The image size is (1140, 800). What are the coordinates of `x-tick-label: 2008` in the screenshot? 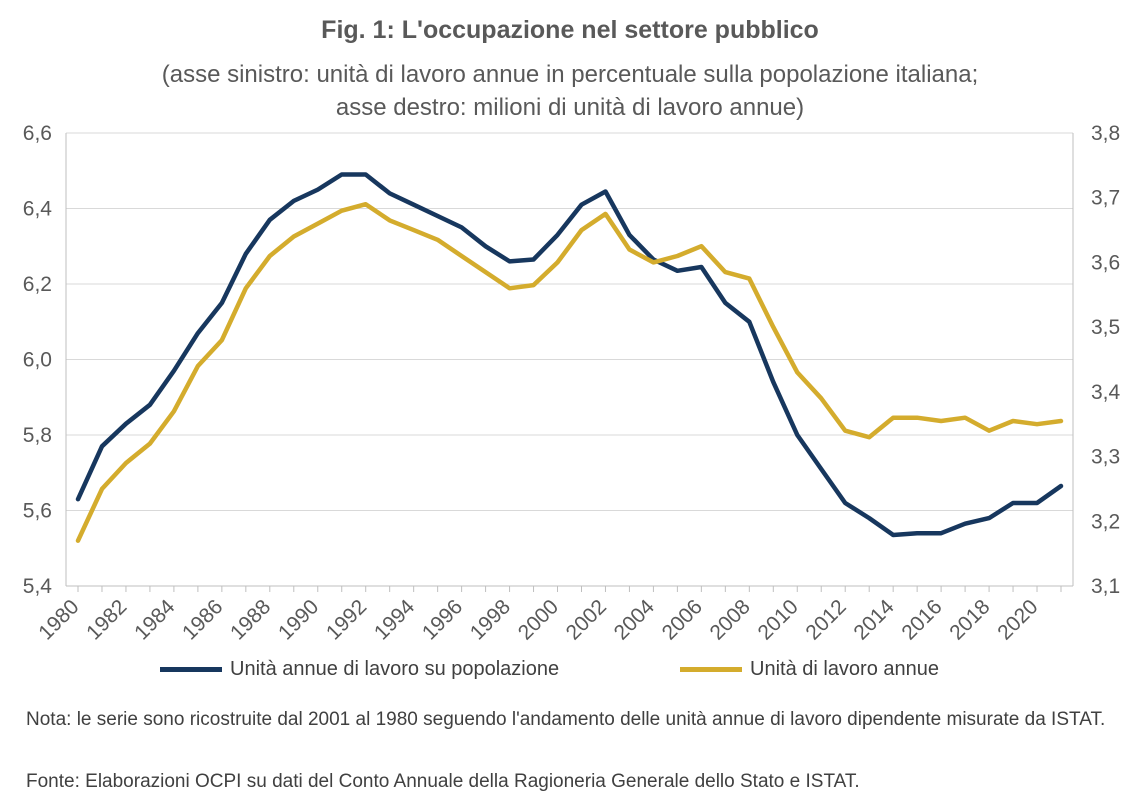 It's located at (730, 619).